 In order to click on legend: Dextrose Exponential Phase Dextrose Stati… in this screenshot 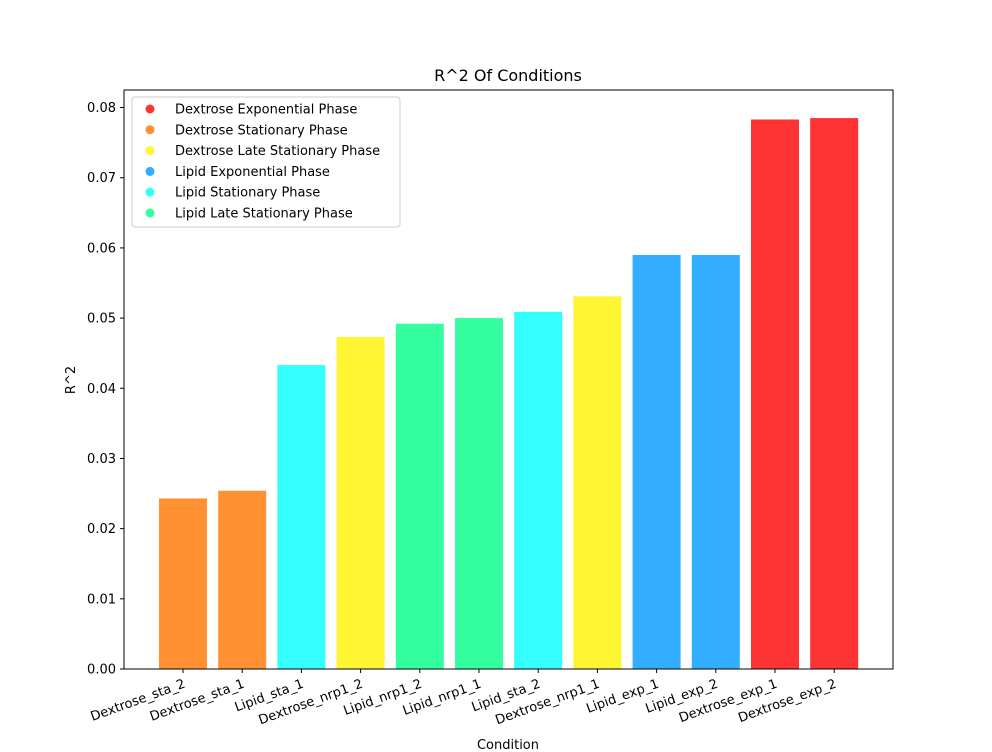, I will do `click(266, 162)`.